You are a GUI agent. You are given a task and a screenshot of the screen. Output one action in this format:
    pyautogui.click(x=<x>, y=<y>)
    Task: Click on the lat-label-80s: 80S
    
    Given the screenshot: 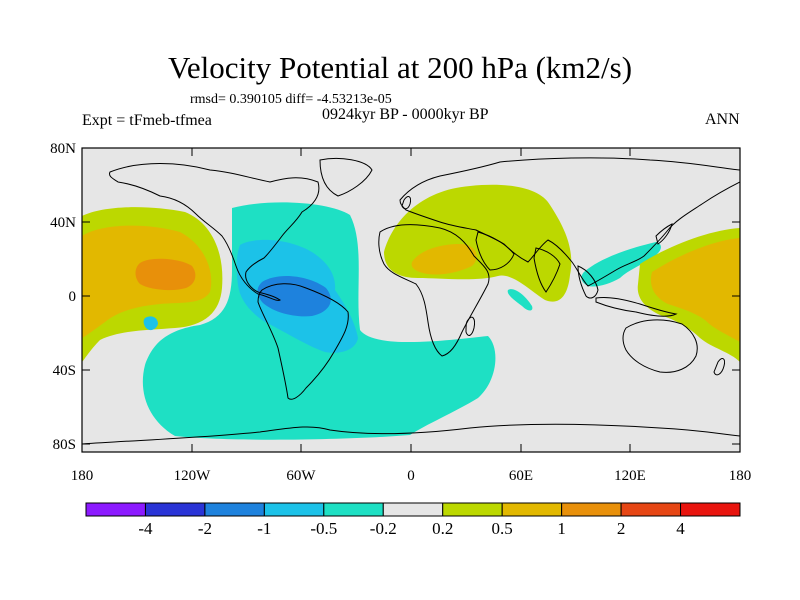 What is the action you would take?
    pyautogui.click(x=64, y=445)
    